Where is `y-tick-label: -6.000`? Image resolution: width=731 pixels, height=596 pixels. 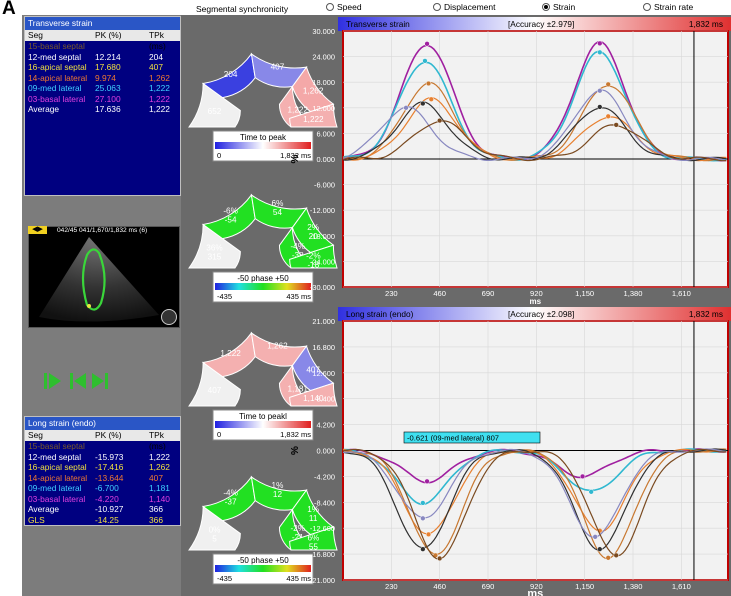
y-tick-label: -6.000 is located at coordinates (324, 185).